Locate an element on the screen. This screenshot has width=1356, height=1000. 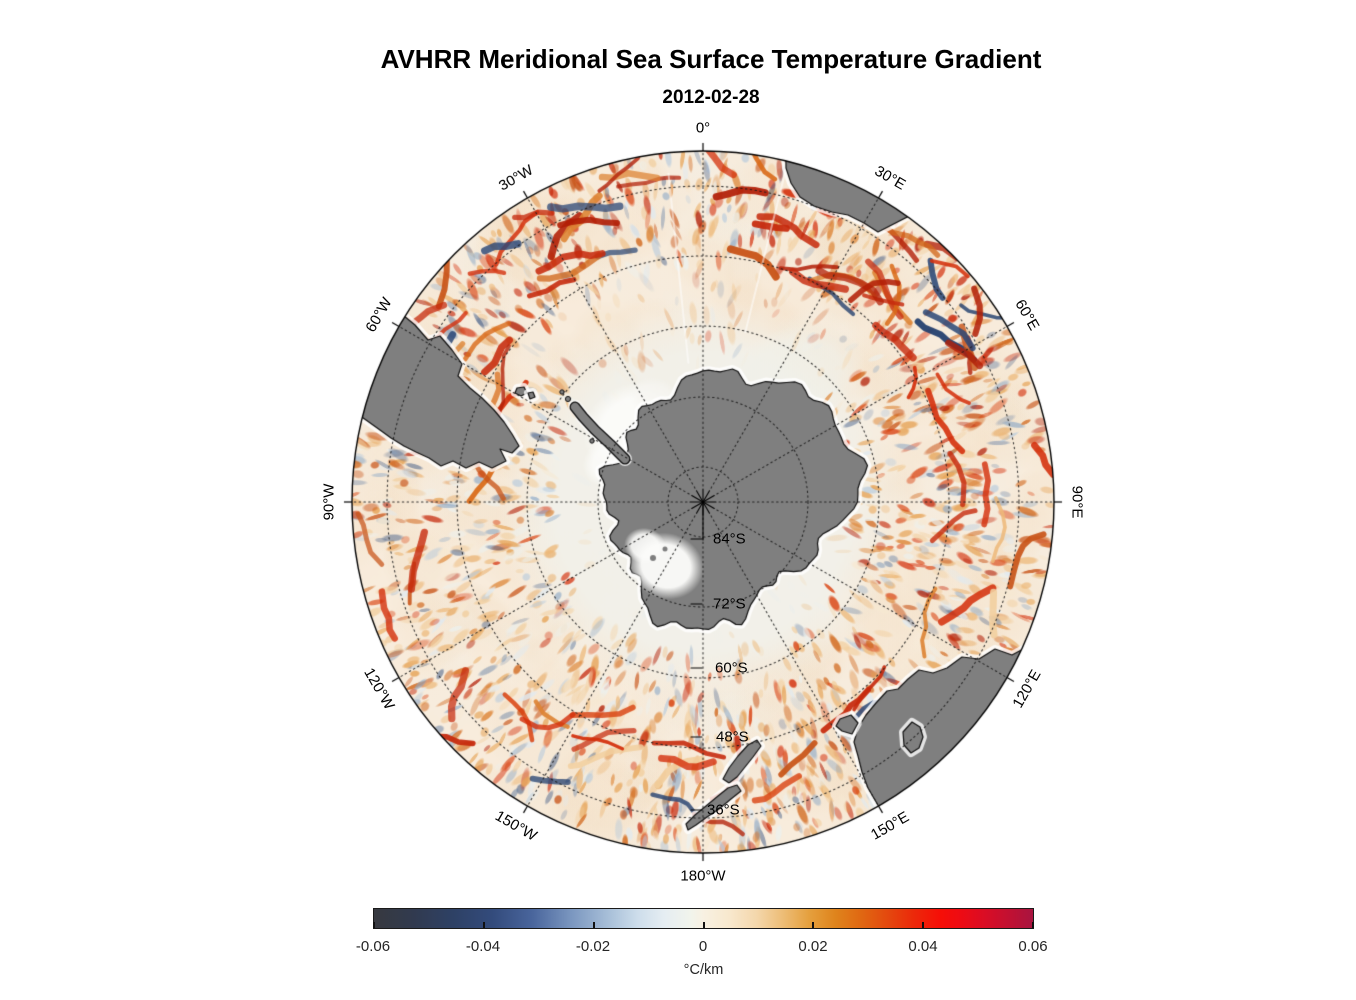
lon-label-90E: 90°E is located at coordinates (1077, 502).